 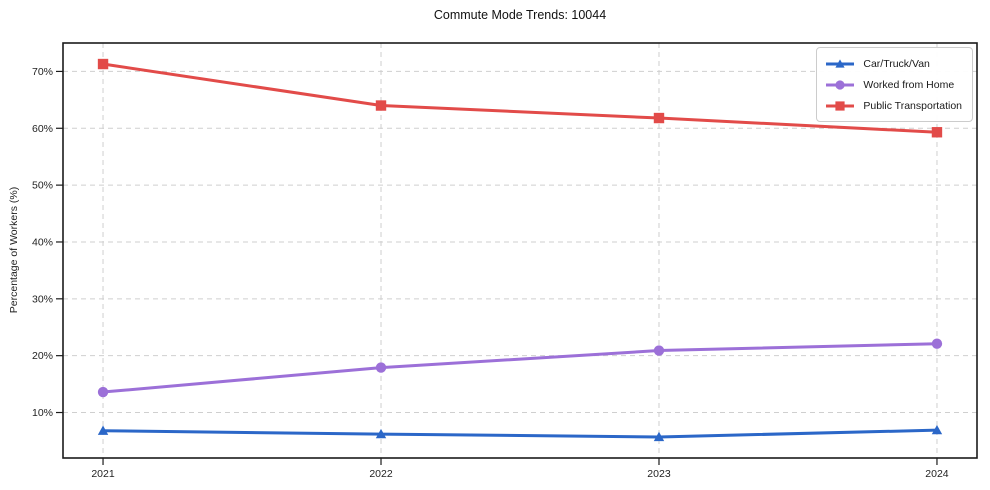 I want to click on y-tick-label: 40%, so click(x=42, y=242).